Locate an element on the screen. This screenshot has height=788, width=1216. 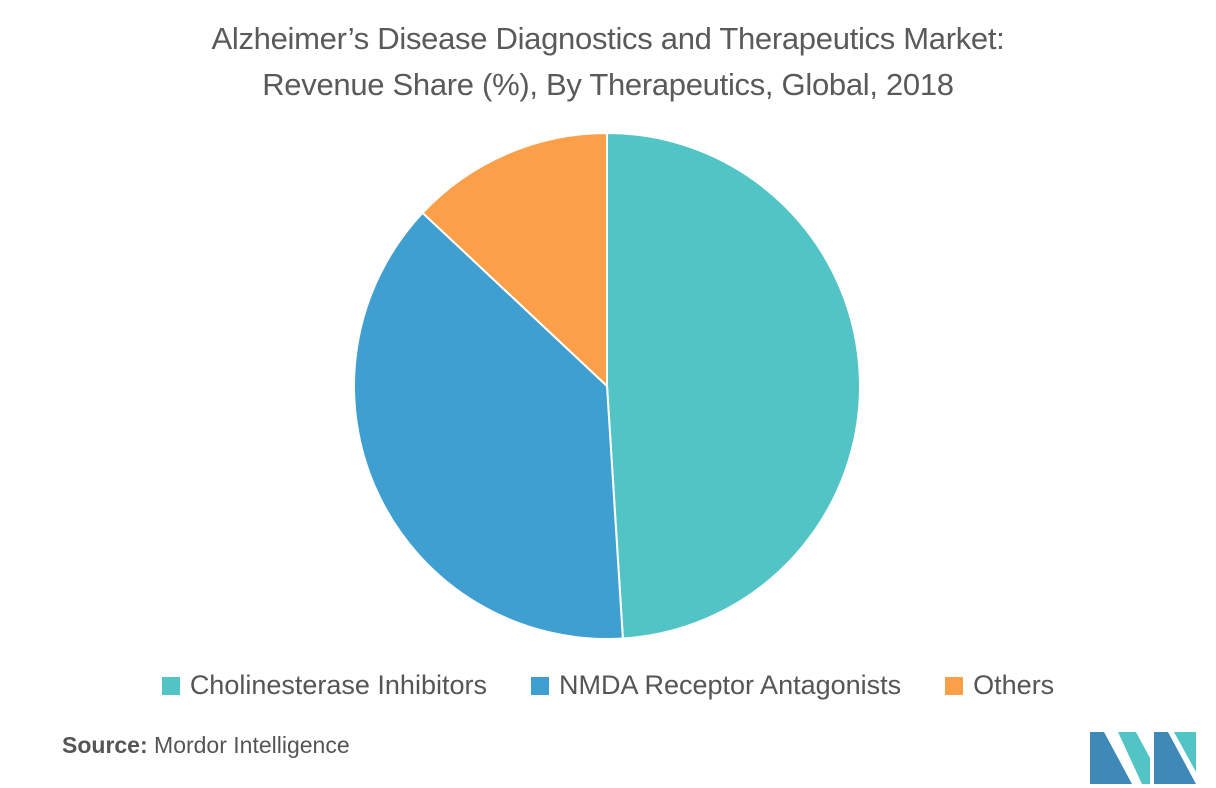
legend-label: Cholinesterase Inhibitors is located at coordinates (338, 685).